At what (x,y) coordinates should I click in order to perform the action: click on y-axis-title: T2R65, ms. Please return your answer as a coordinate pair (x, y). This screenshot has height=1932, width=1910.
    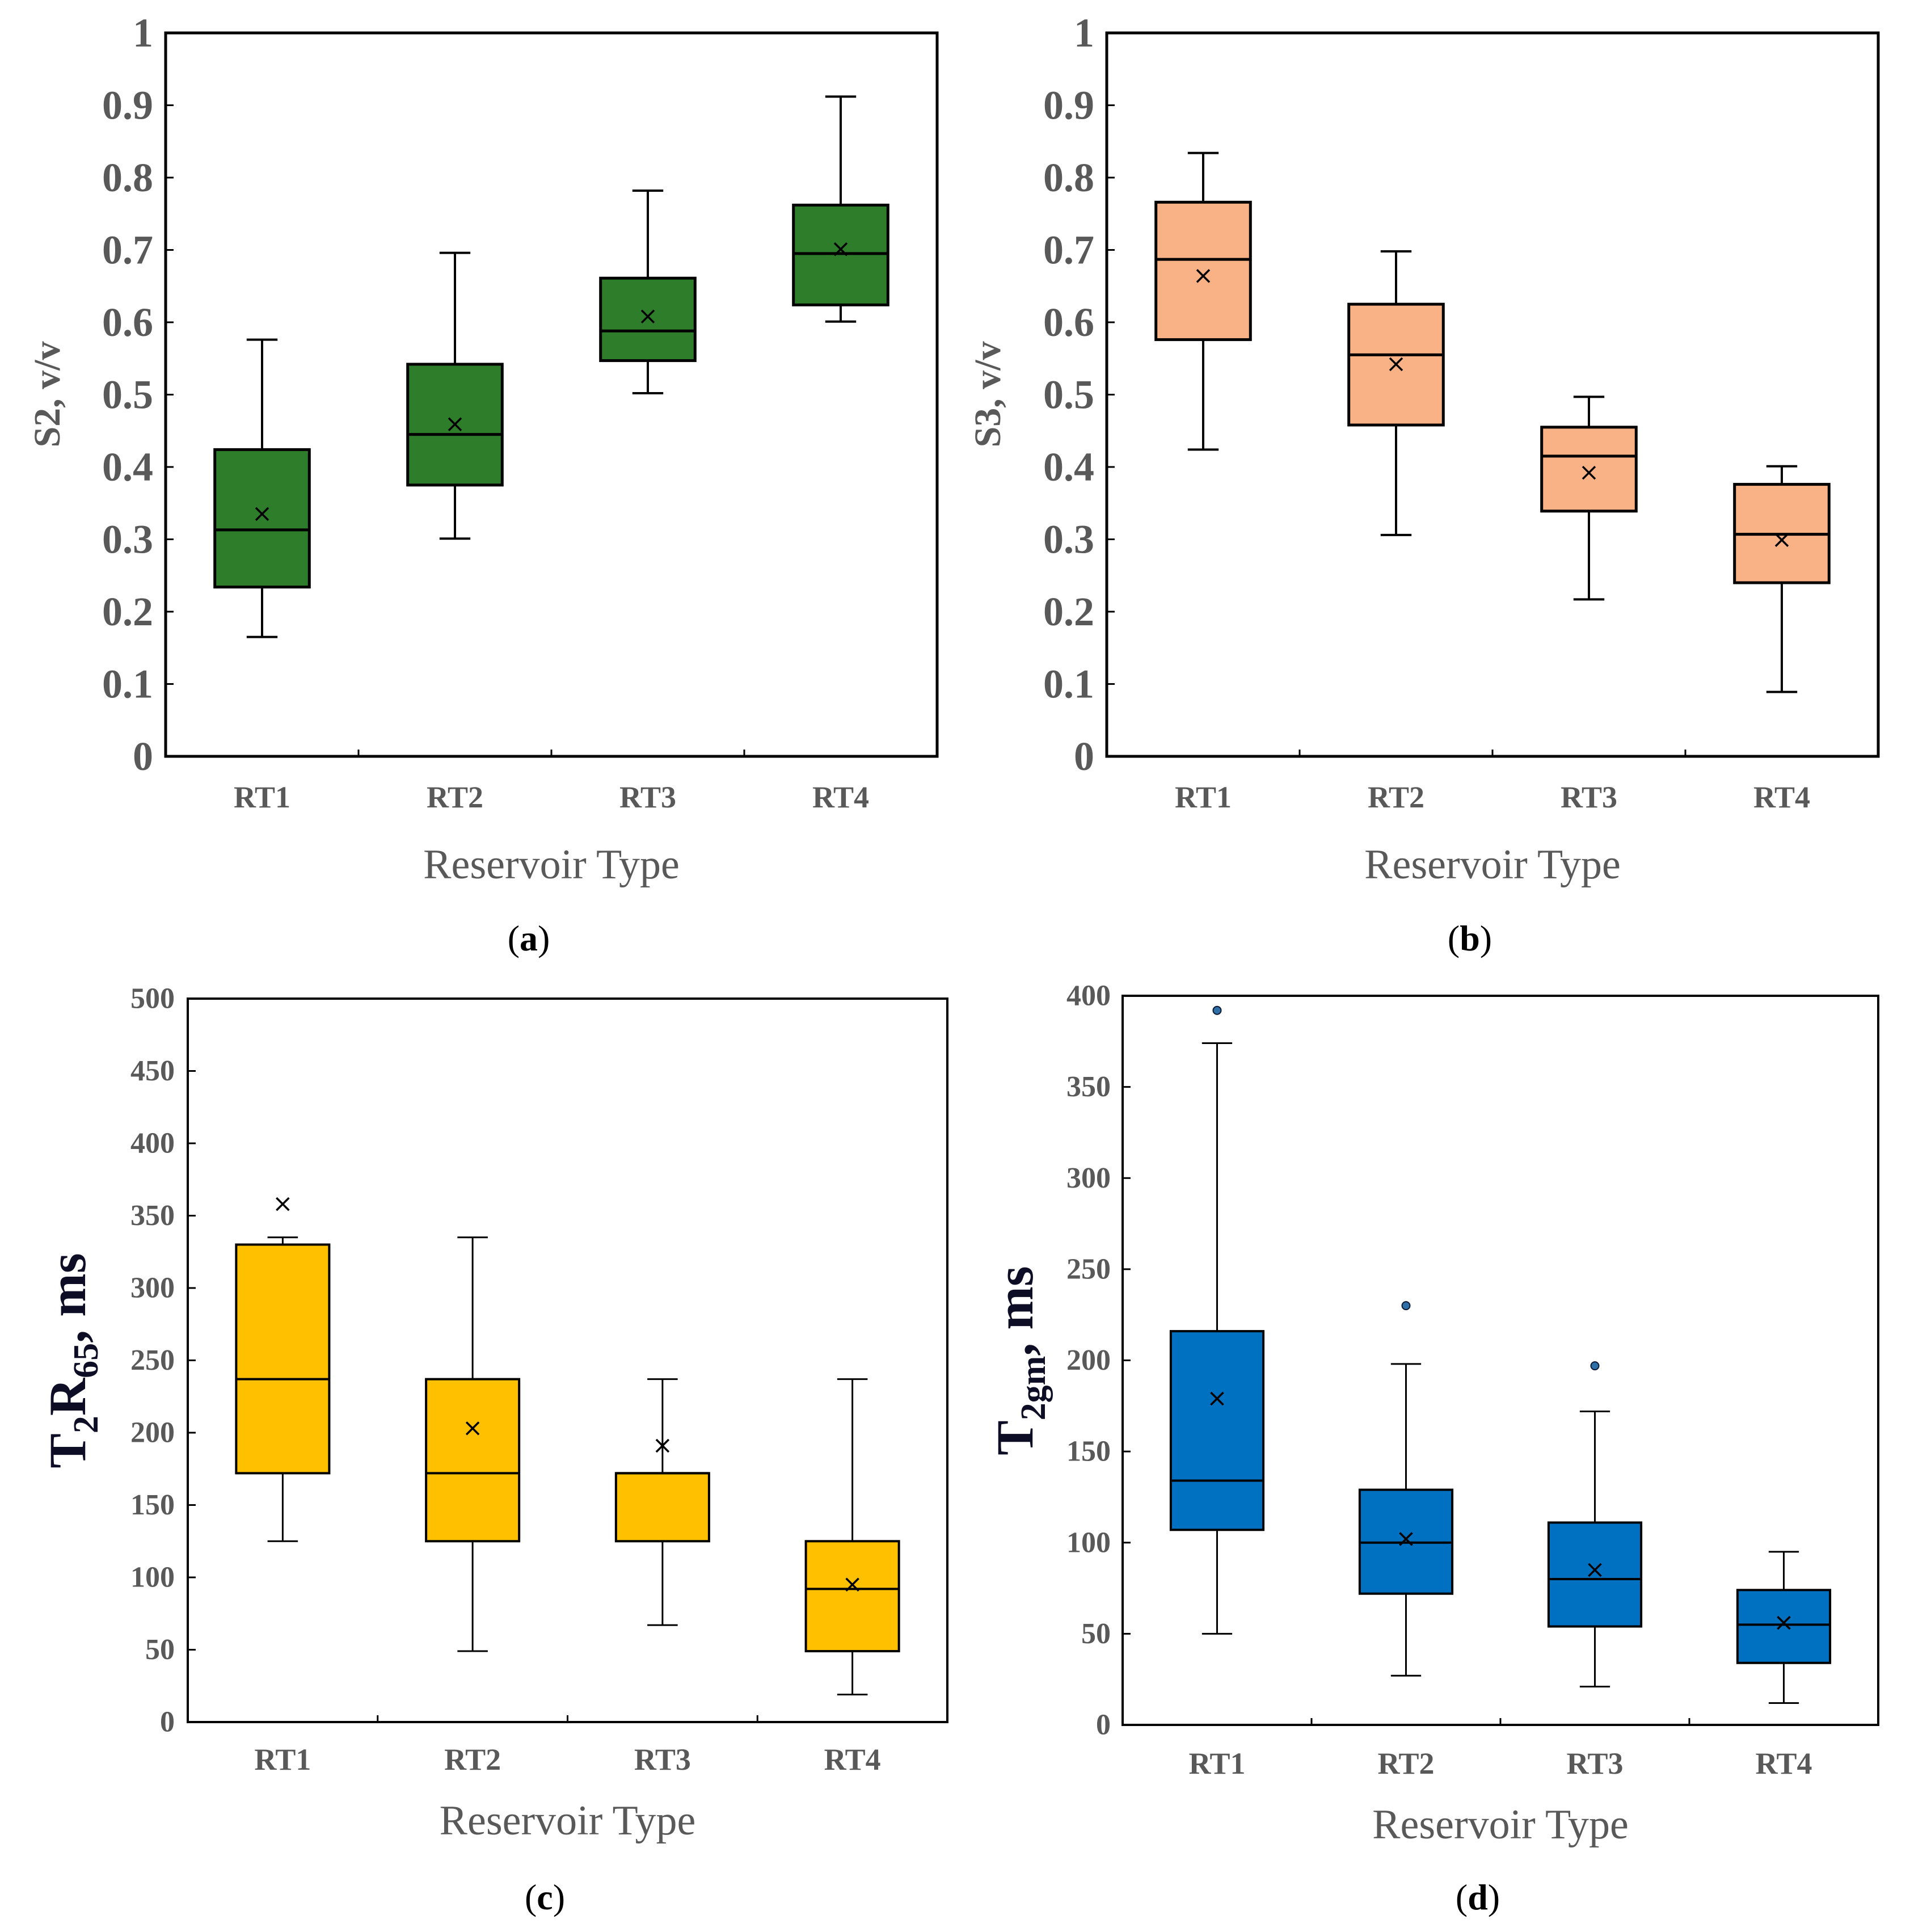
    Looking at the image, I should click on (72, 1360).